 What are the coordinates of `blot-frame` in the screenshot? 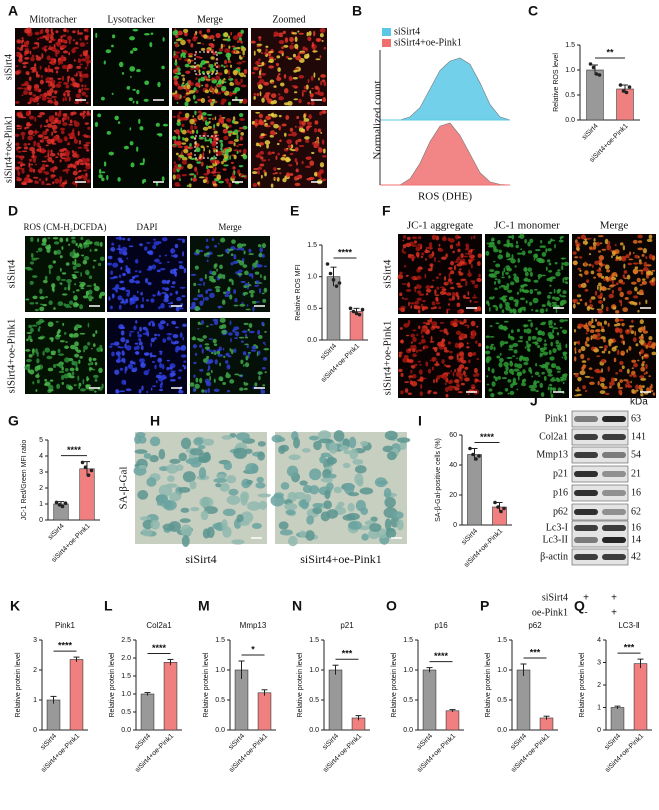 It's located at (600, 512).